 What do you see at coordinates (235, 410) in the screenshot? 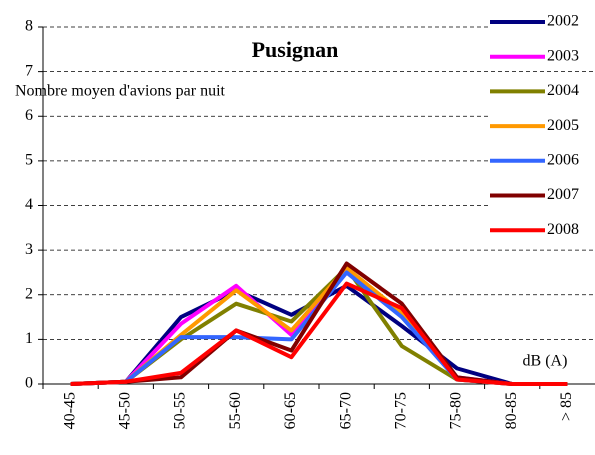
I see `x-tick-label: 55-60` at bounding box center [235, 410].